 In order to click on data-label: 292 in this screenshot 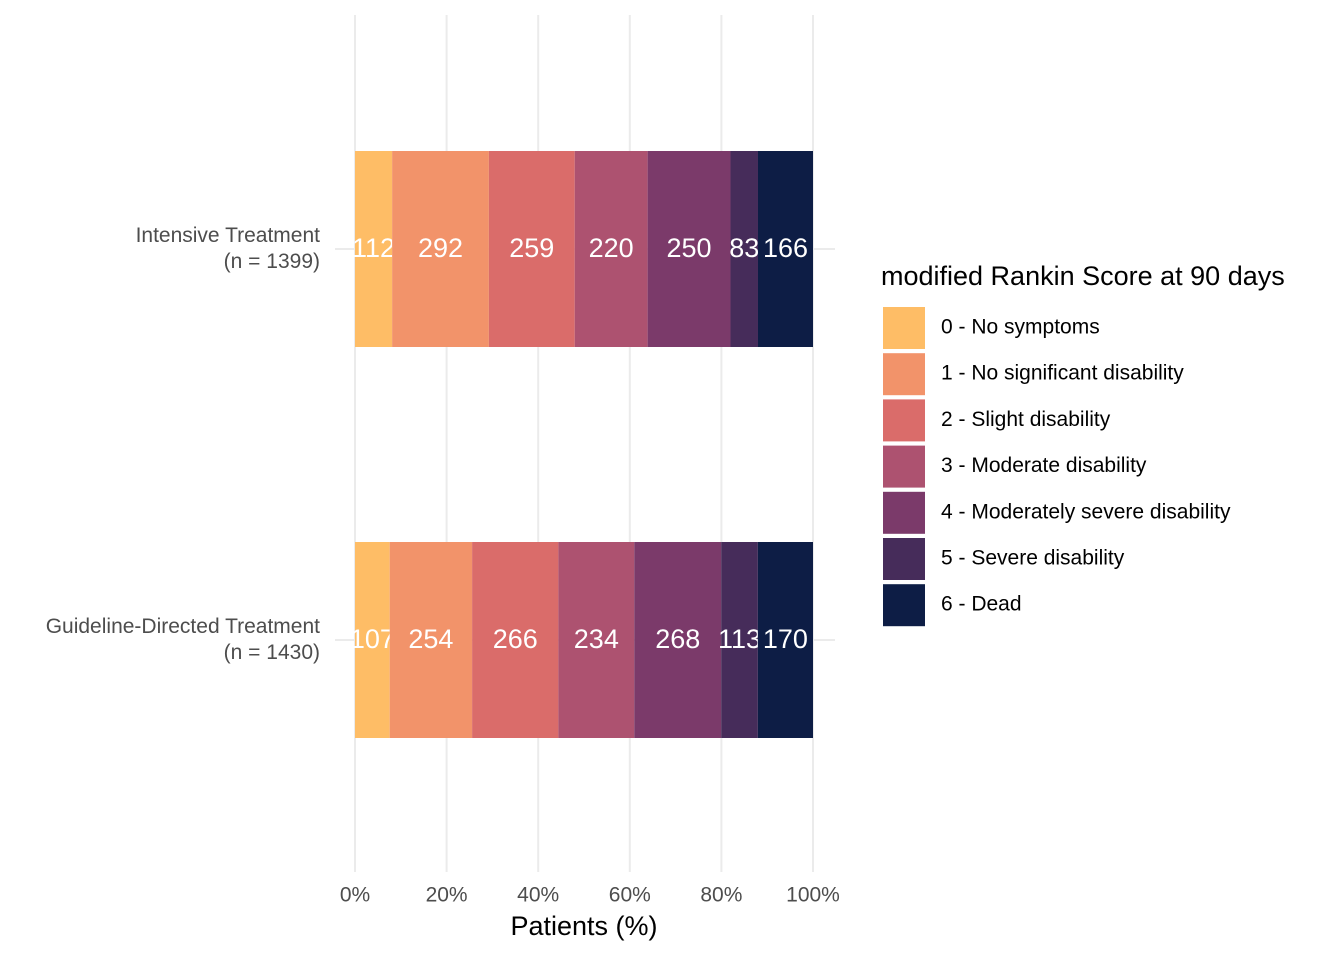, I will do `click(440, 248)`.